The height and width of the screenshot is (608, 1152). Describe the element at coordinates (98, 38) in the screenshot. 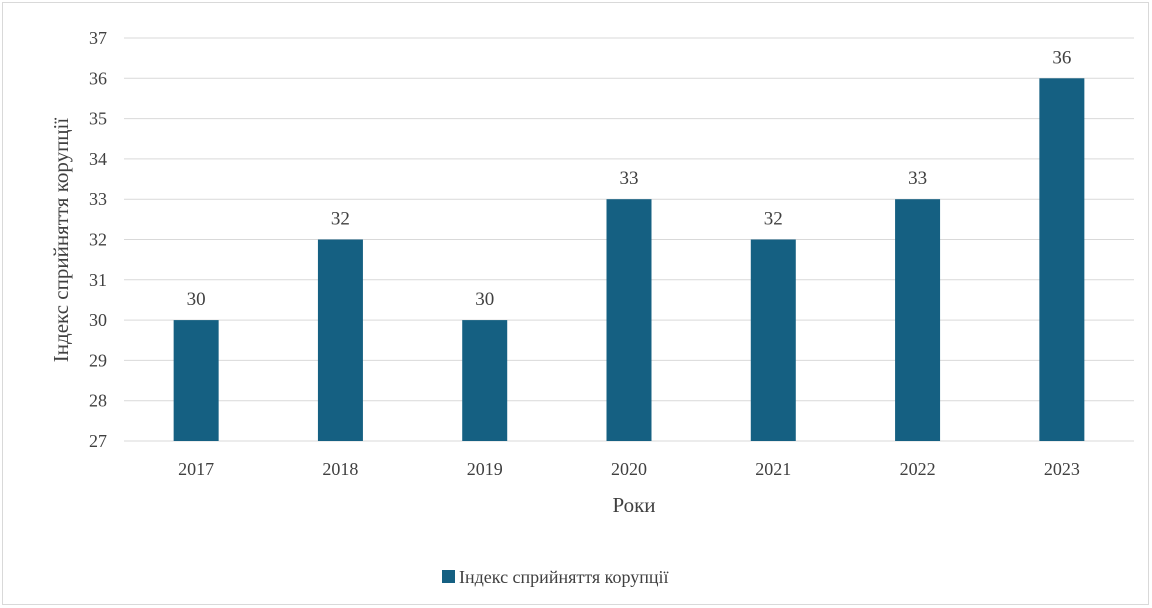

I see `y-tick-label: 37` at that location.